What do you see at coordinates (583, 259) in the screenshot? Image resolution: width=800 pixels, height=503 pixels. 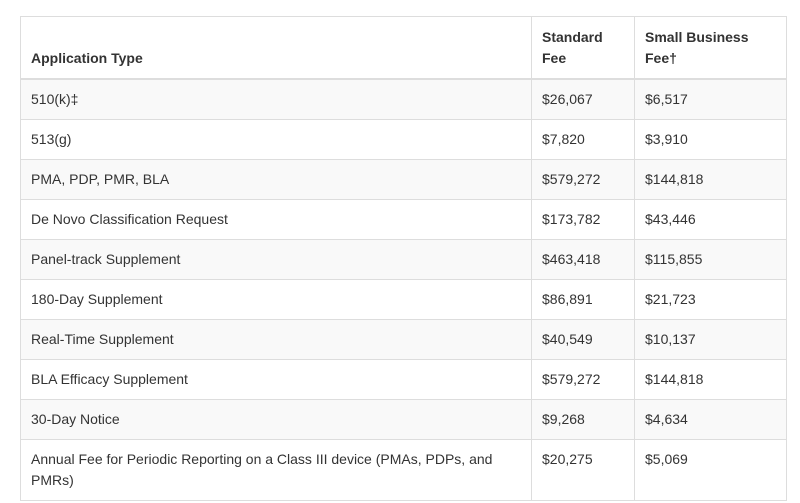 I see `cell-standard-fee: $463,418` at bounding box center [583, 259].